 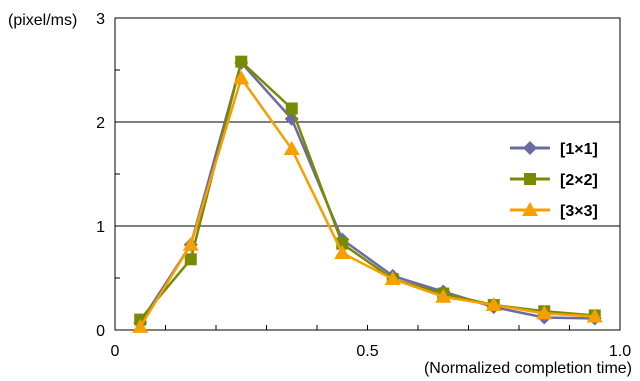 What do you see at coordinates (579, 180) in the screenshot?
I see `legend-label: [2×2]` at bounding box center [579, 180].